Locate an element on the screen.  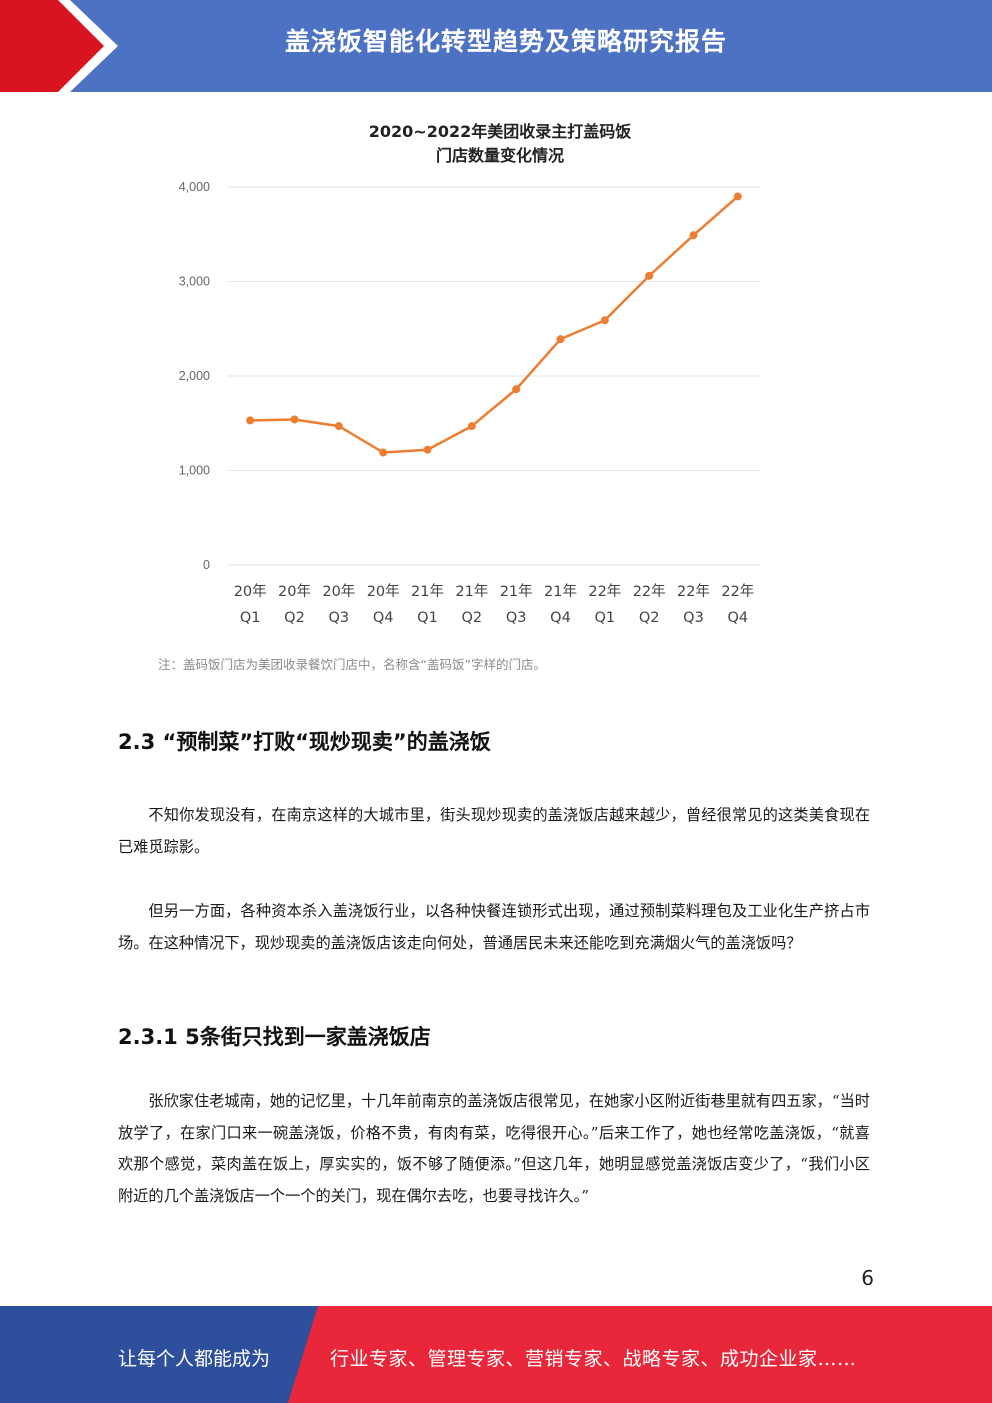
page-number: 6 is located at coordinates (867, 1278).